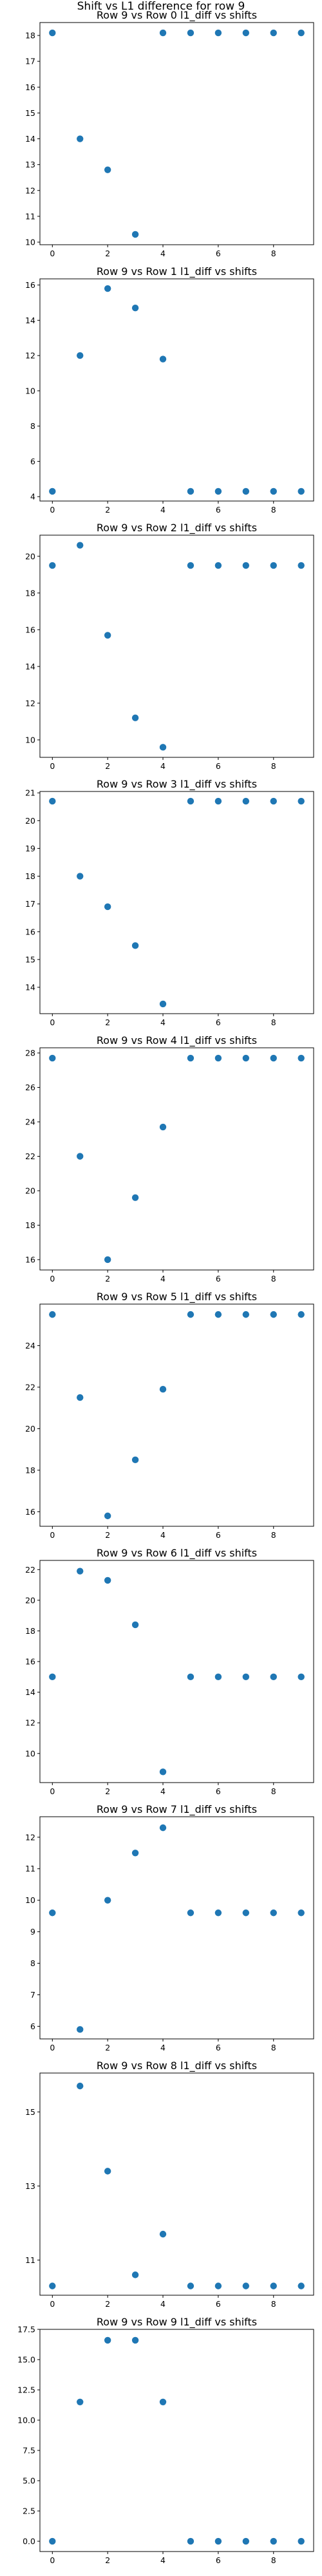 The image size is (322, 2576). Describe the element at coordinates (30, 793) in the screenshot. I see `y-tick-label: 21` at that location.